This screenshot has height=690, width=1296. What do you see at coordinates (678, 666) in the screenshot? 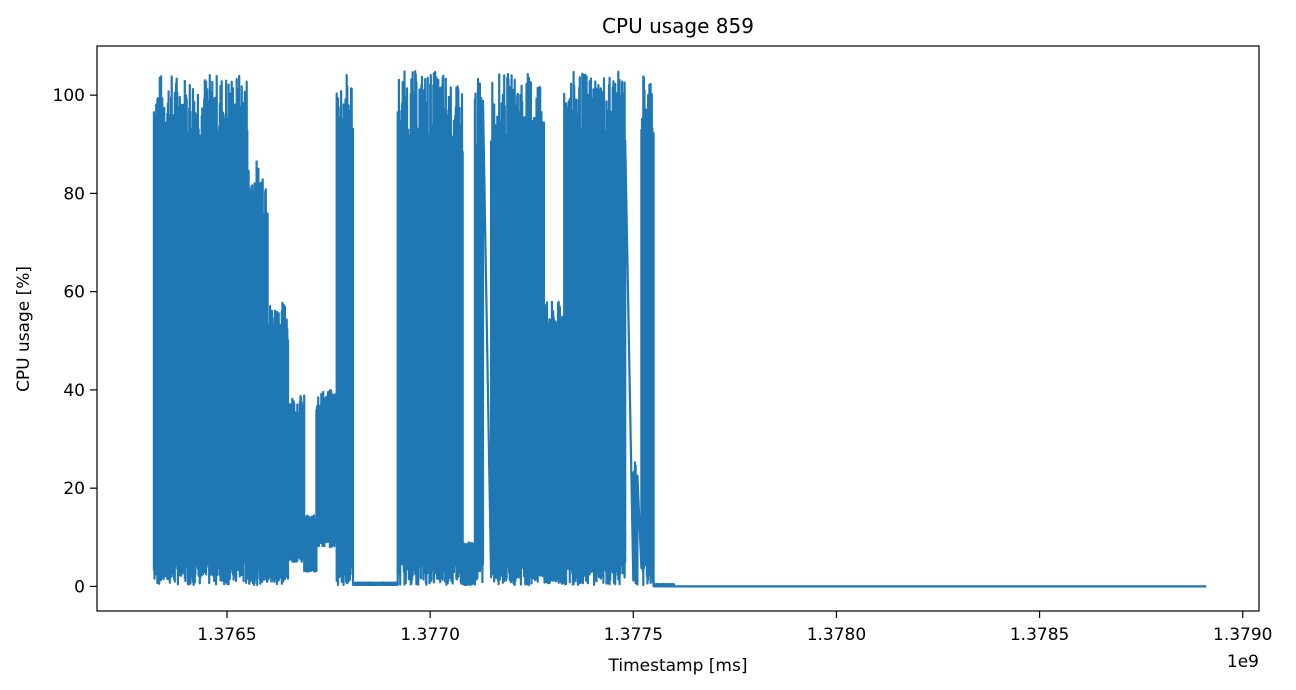
I see `x-axis-label: Timestamp [ms]` at bounding box center [678, 666].